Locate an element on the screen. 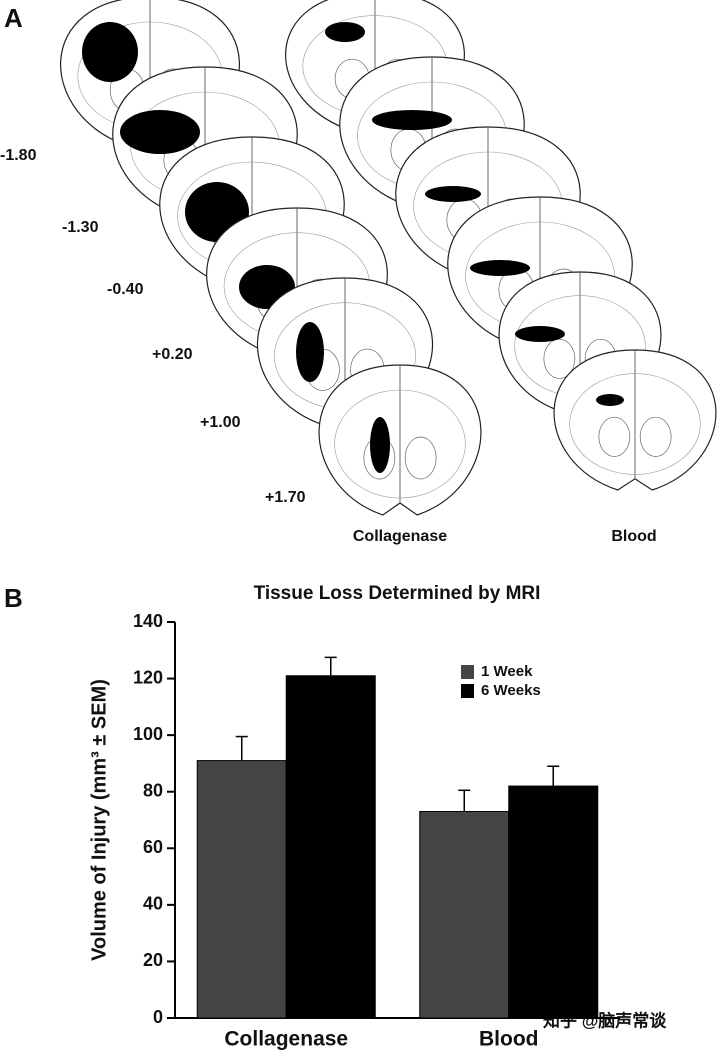 This screenshot has height=1053, width=721. section-label: +0.20 is located at coordinates (172, 354).